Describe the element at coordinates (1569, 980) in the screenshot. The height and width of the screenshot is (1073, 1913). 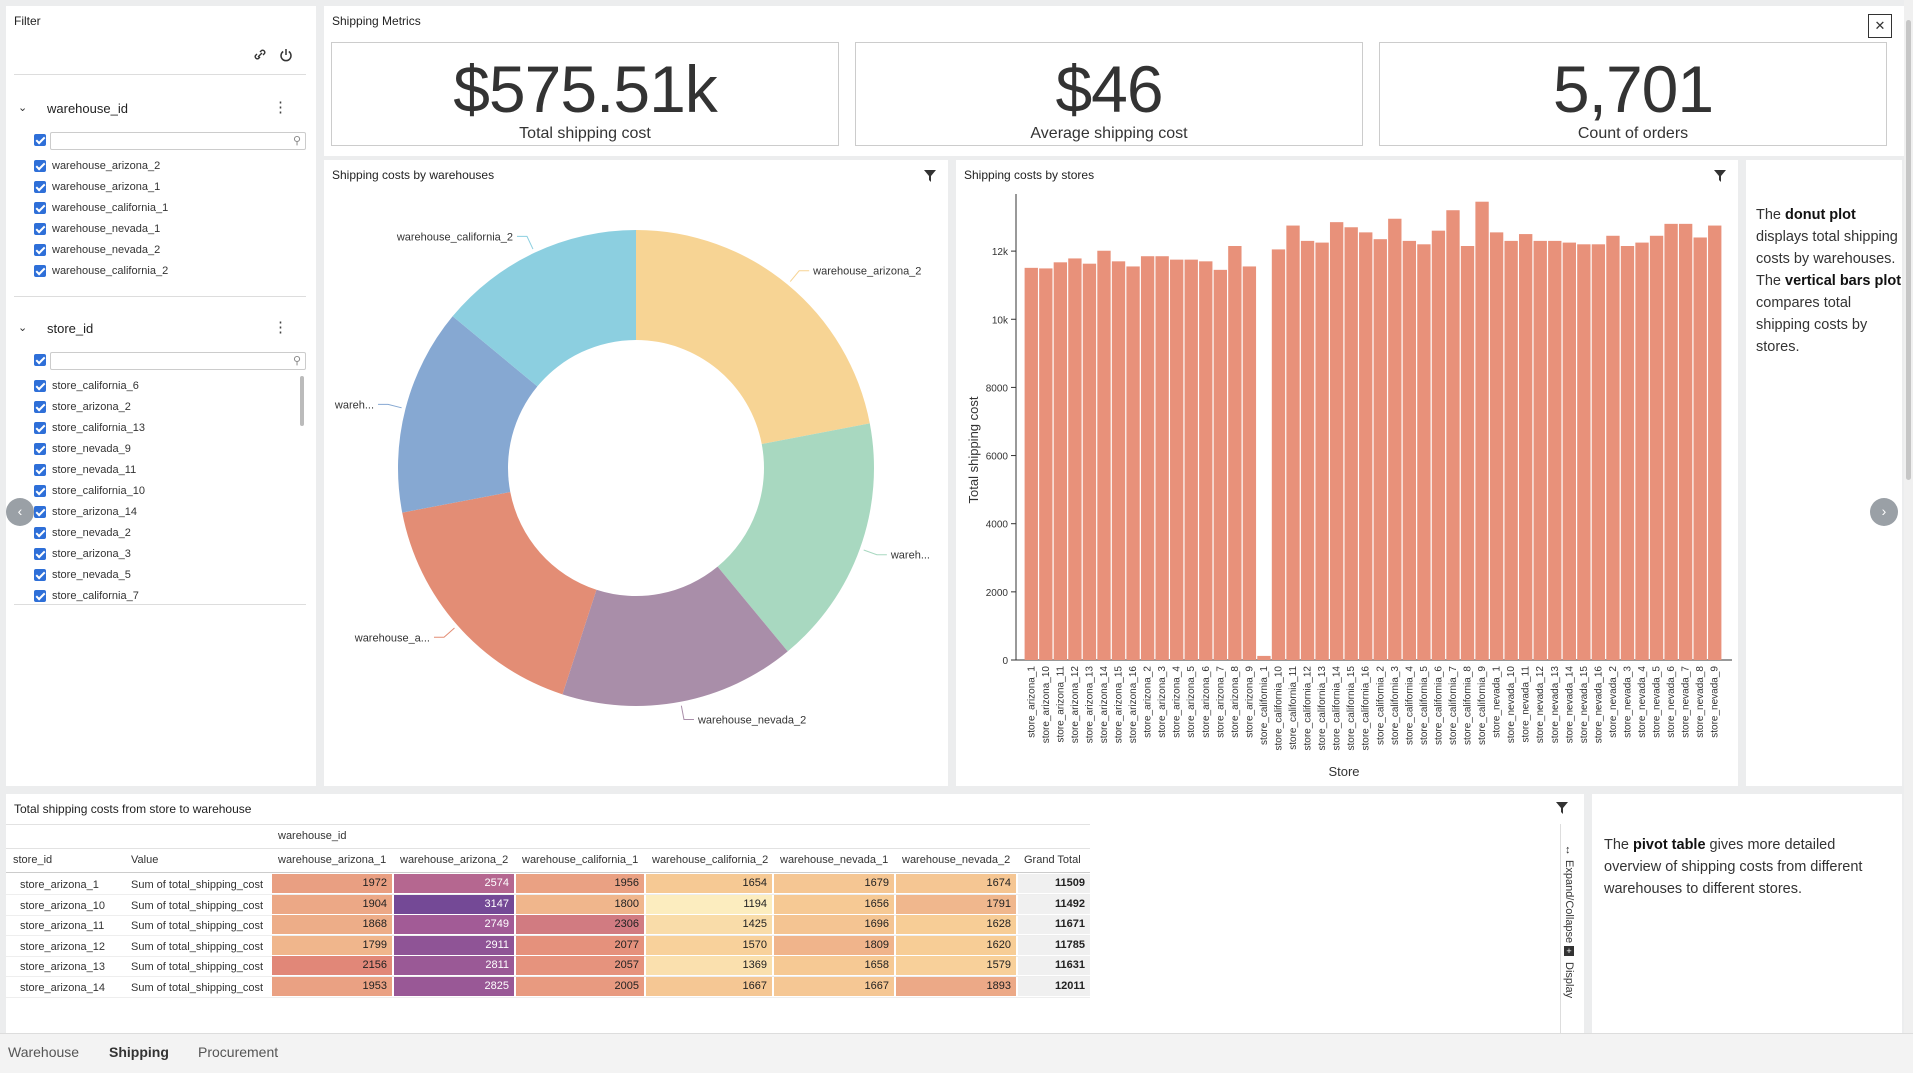
I see `display-button: Display` at that location.